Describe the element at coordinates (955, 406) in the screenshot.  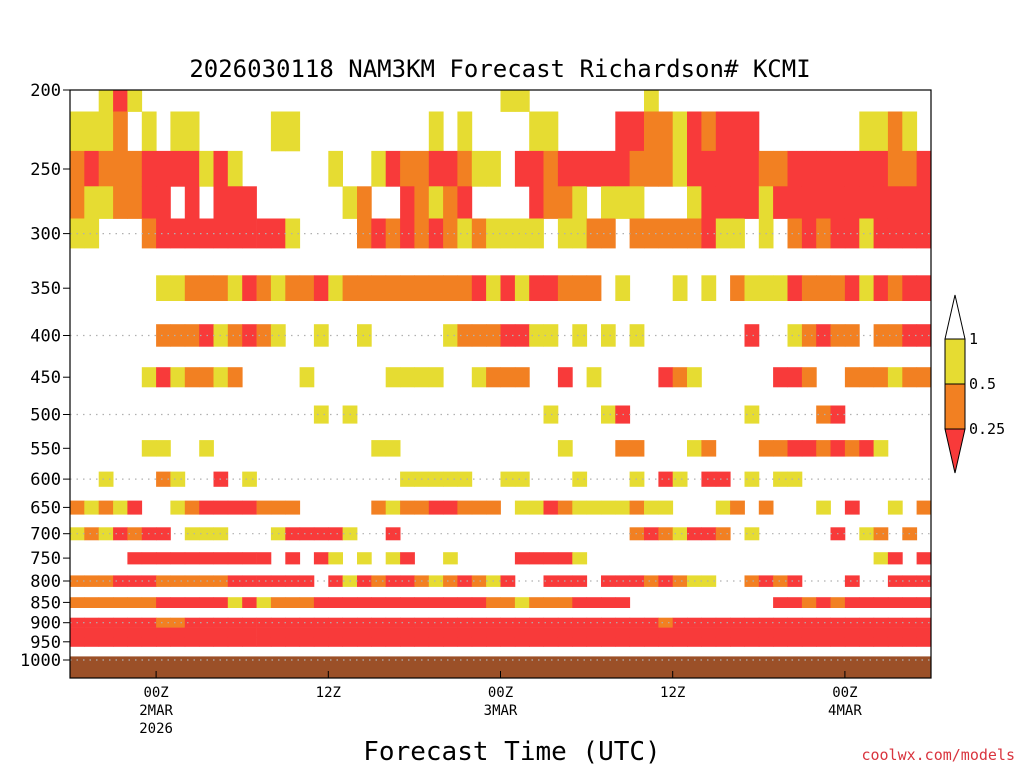
I see `colorbar-bin-orange` at that location.